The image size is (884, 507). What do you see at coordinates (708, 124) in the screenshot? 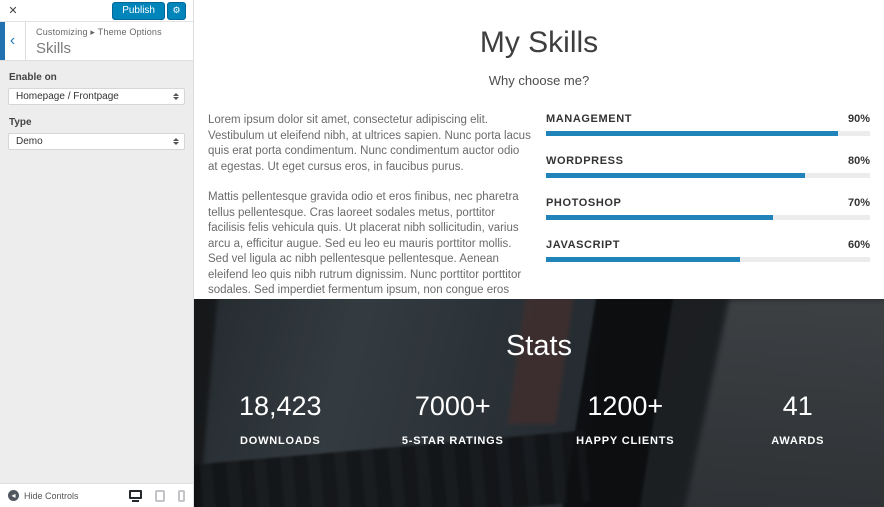
I see `skill-row-management: MANAGEMENT 90%` at bounding box center [708, 124].